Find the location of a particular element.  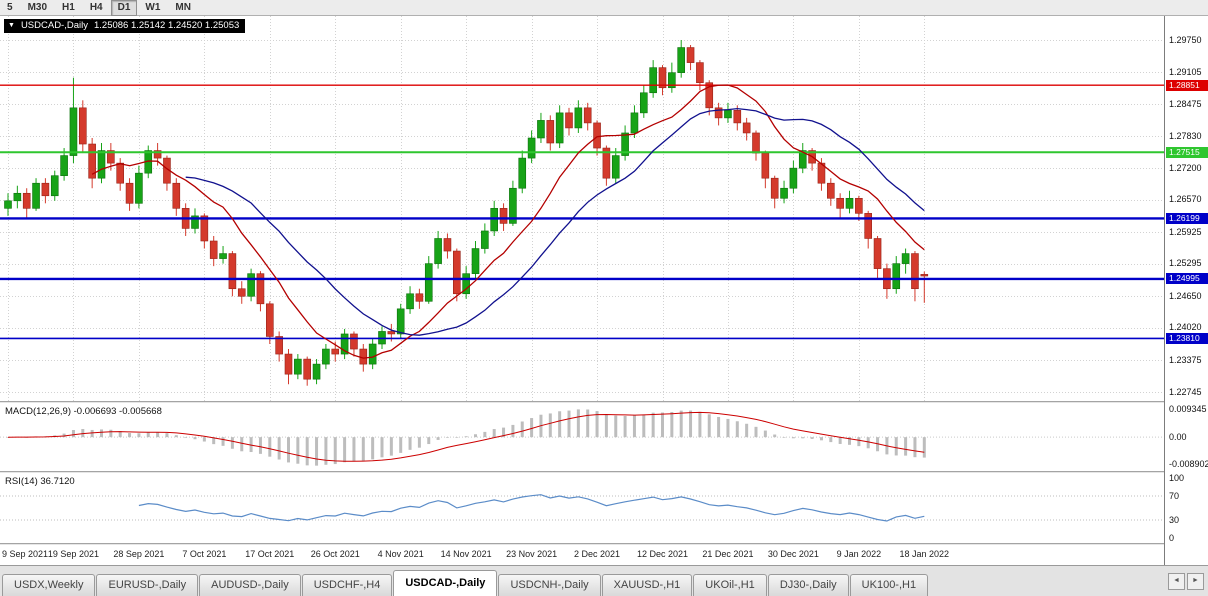

timeframe-button-m30: M30 is located at coordinates (37, 7).